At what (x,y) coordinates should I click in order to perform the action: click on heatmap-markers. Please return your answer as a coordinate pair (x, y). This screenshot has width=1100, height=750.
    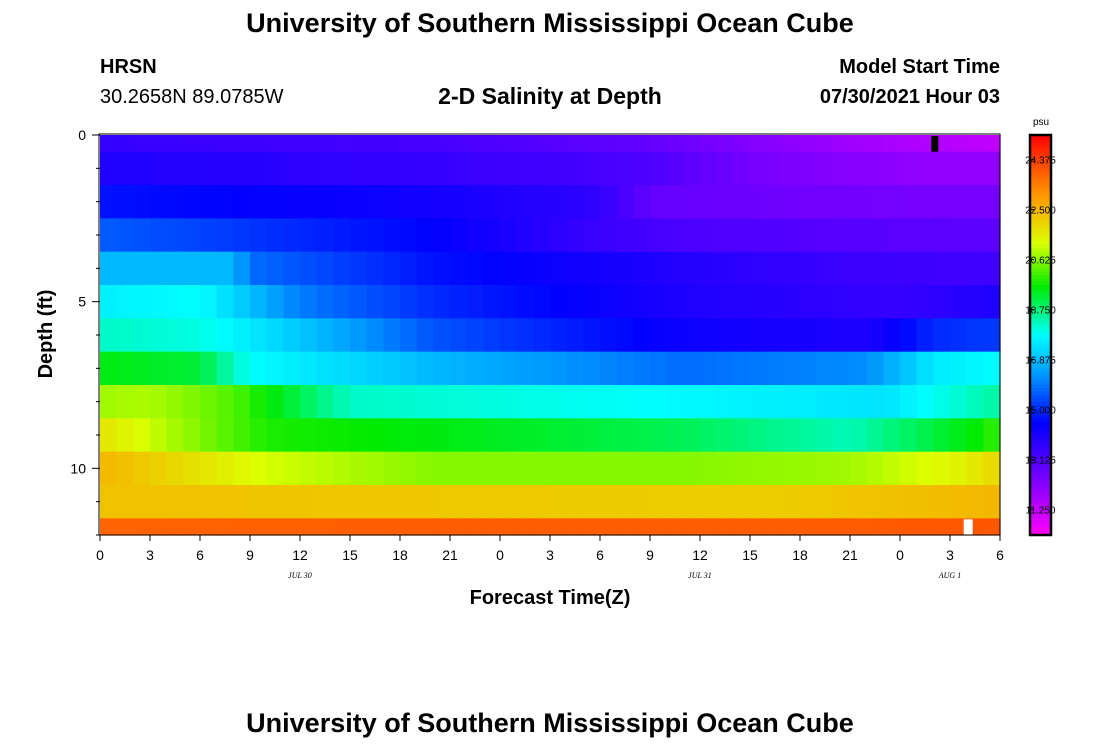
    Looking at the image, I should click on (952, 335).